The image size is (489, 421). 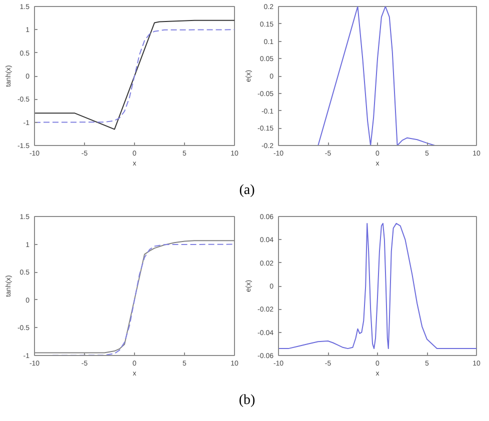 What do you see at coordinates (247, 191) in the screenshot?
I see `text: (a)` at bounding box center [247, 191].